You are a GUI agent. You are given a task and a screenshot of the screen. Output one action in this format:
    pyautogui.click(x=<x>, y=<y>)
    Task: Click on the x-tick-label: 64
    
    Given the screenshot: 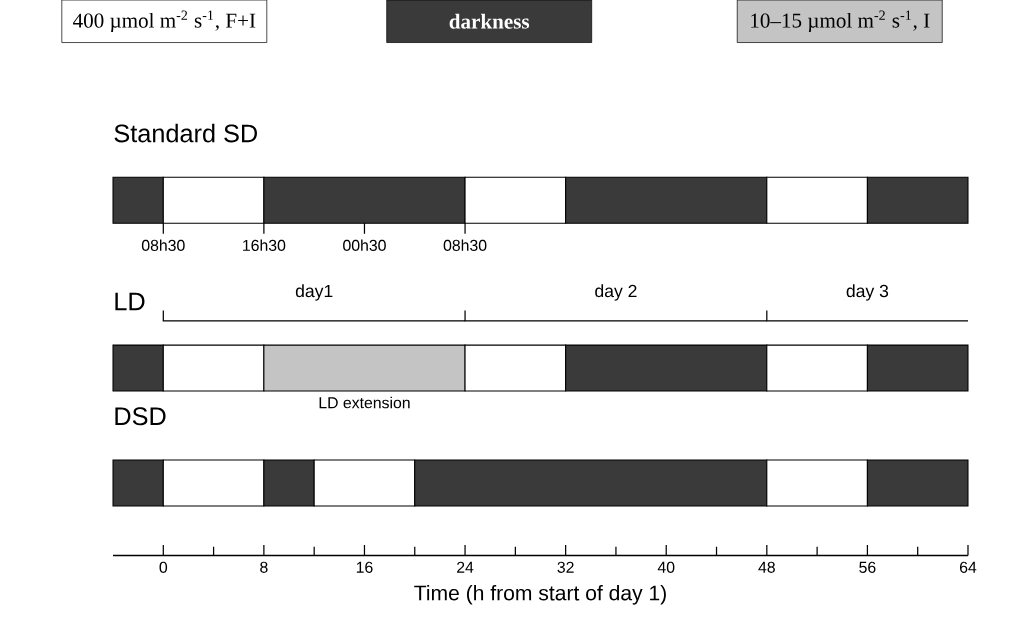 What is the action you would take?
    pyautogui.click(x=968, y=567)
    